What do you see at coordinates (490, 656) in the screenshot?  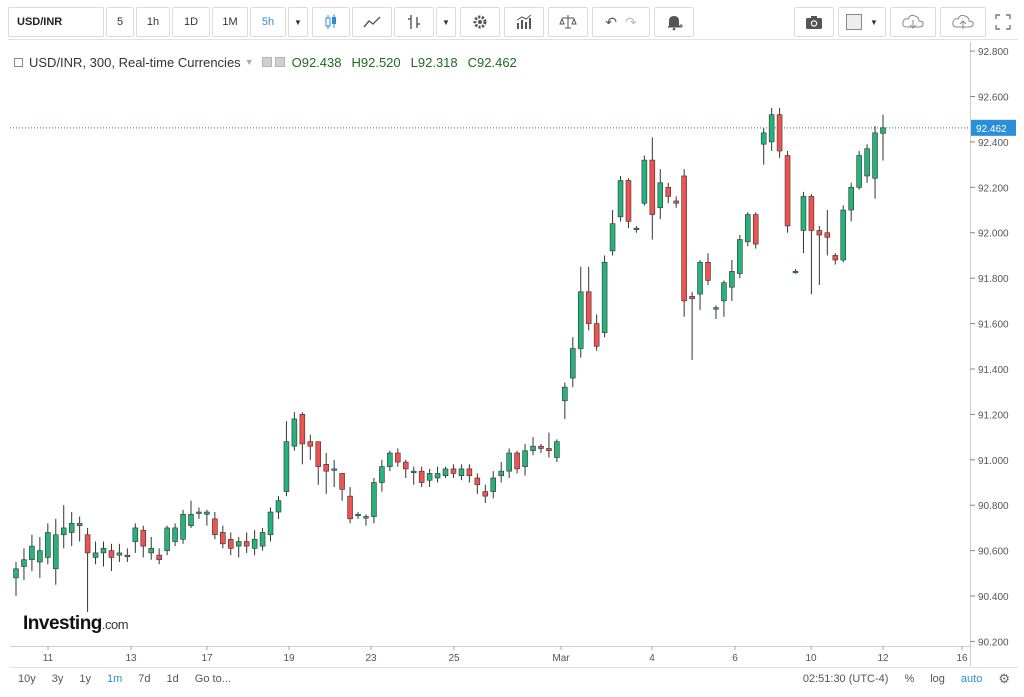 I see `time-axis` at bounding box center [490, 656].